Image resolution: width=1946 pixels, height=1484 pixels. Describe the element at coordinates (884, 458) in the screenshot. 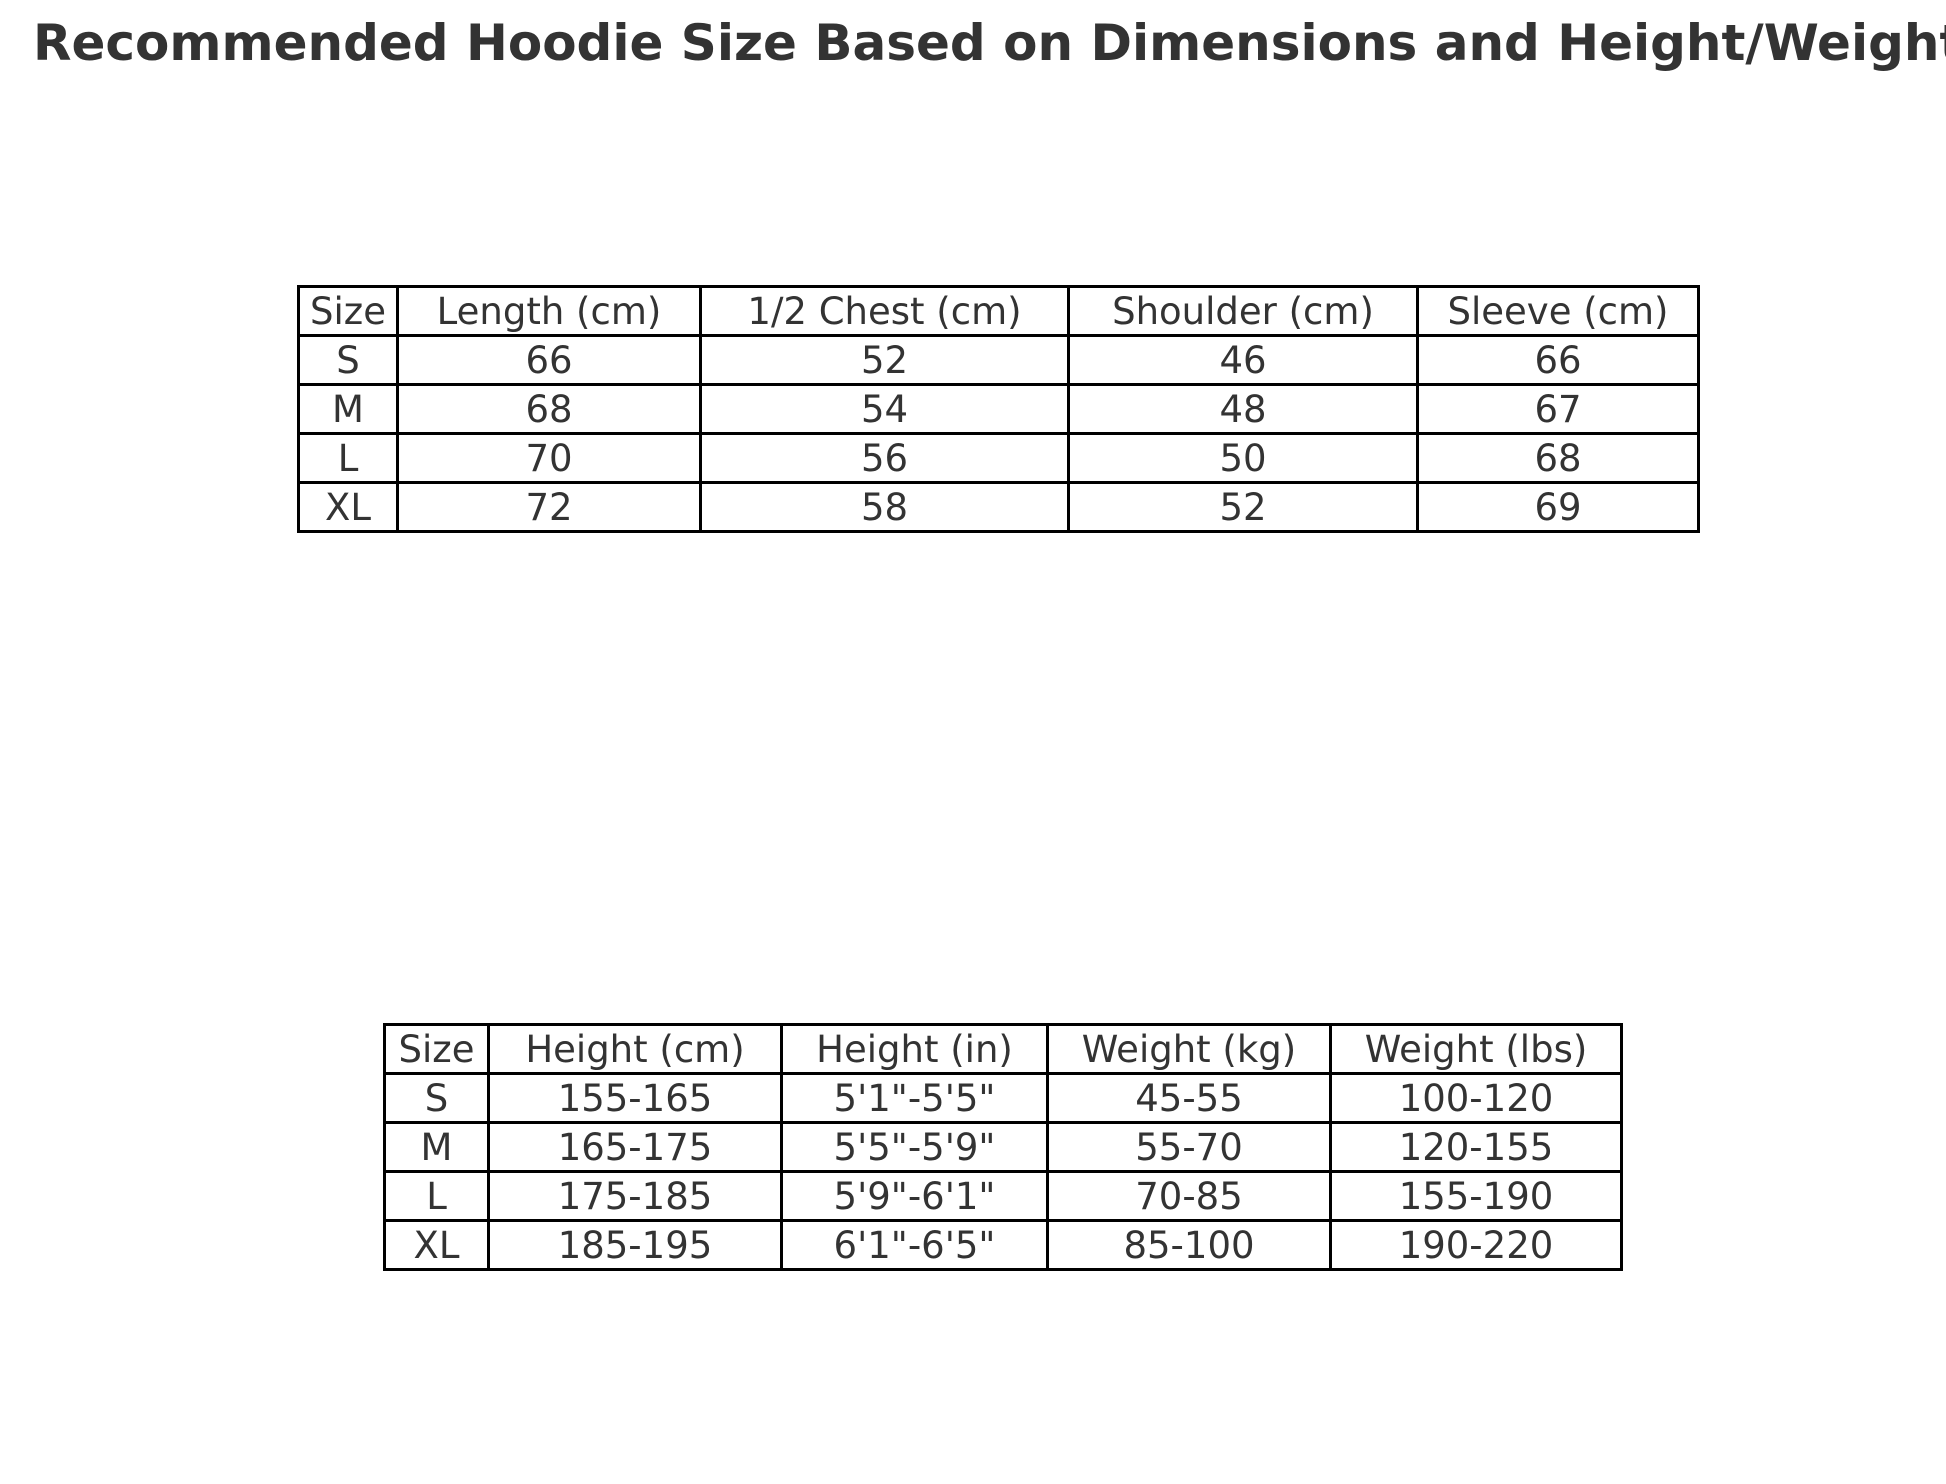

I see `table-cell: 56` at that location.